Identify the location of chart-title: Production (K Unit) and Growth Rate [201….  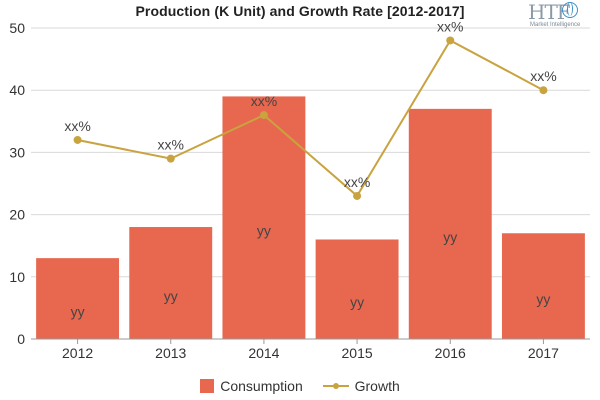
(300, 11).